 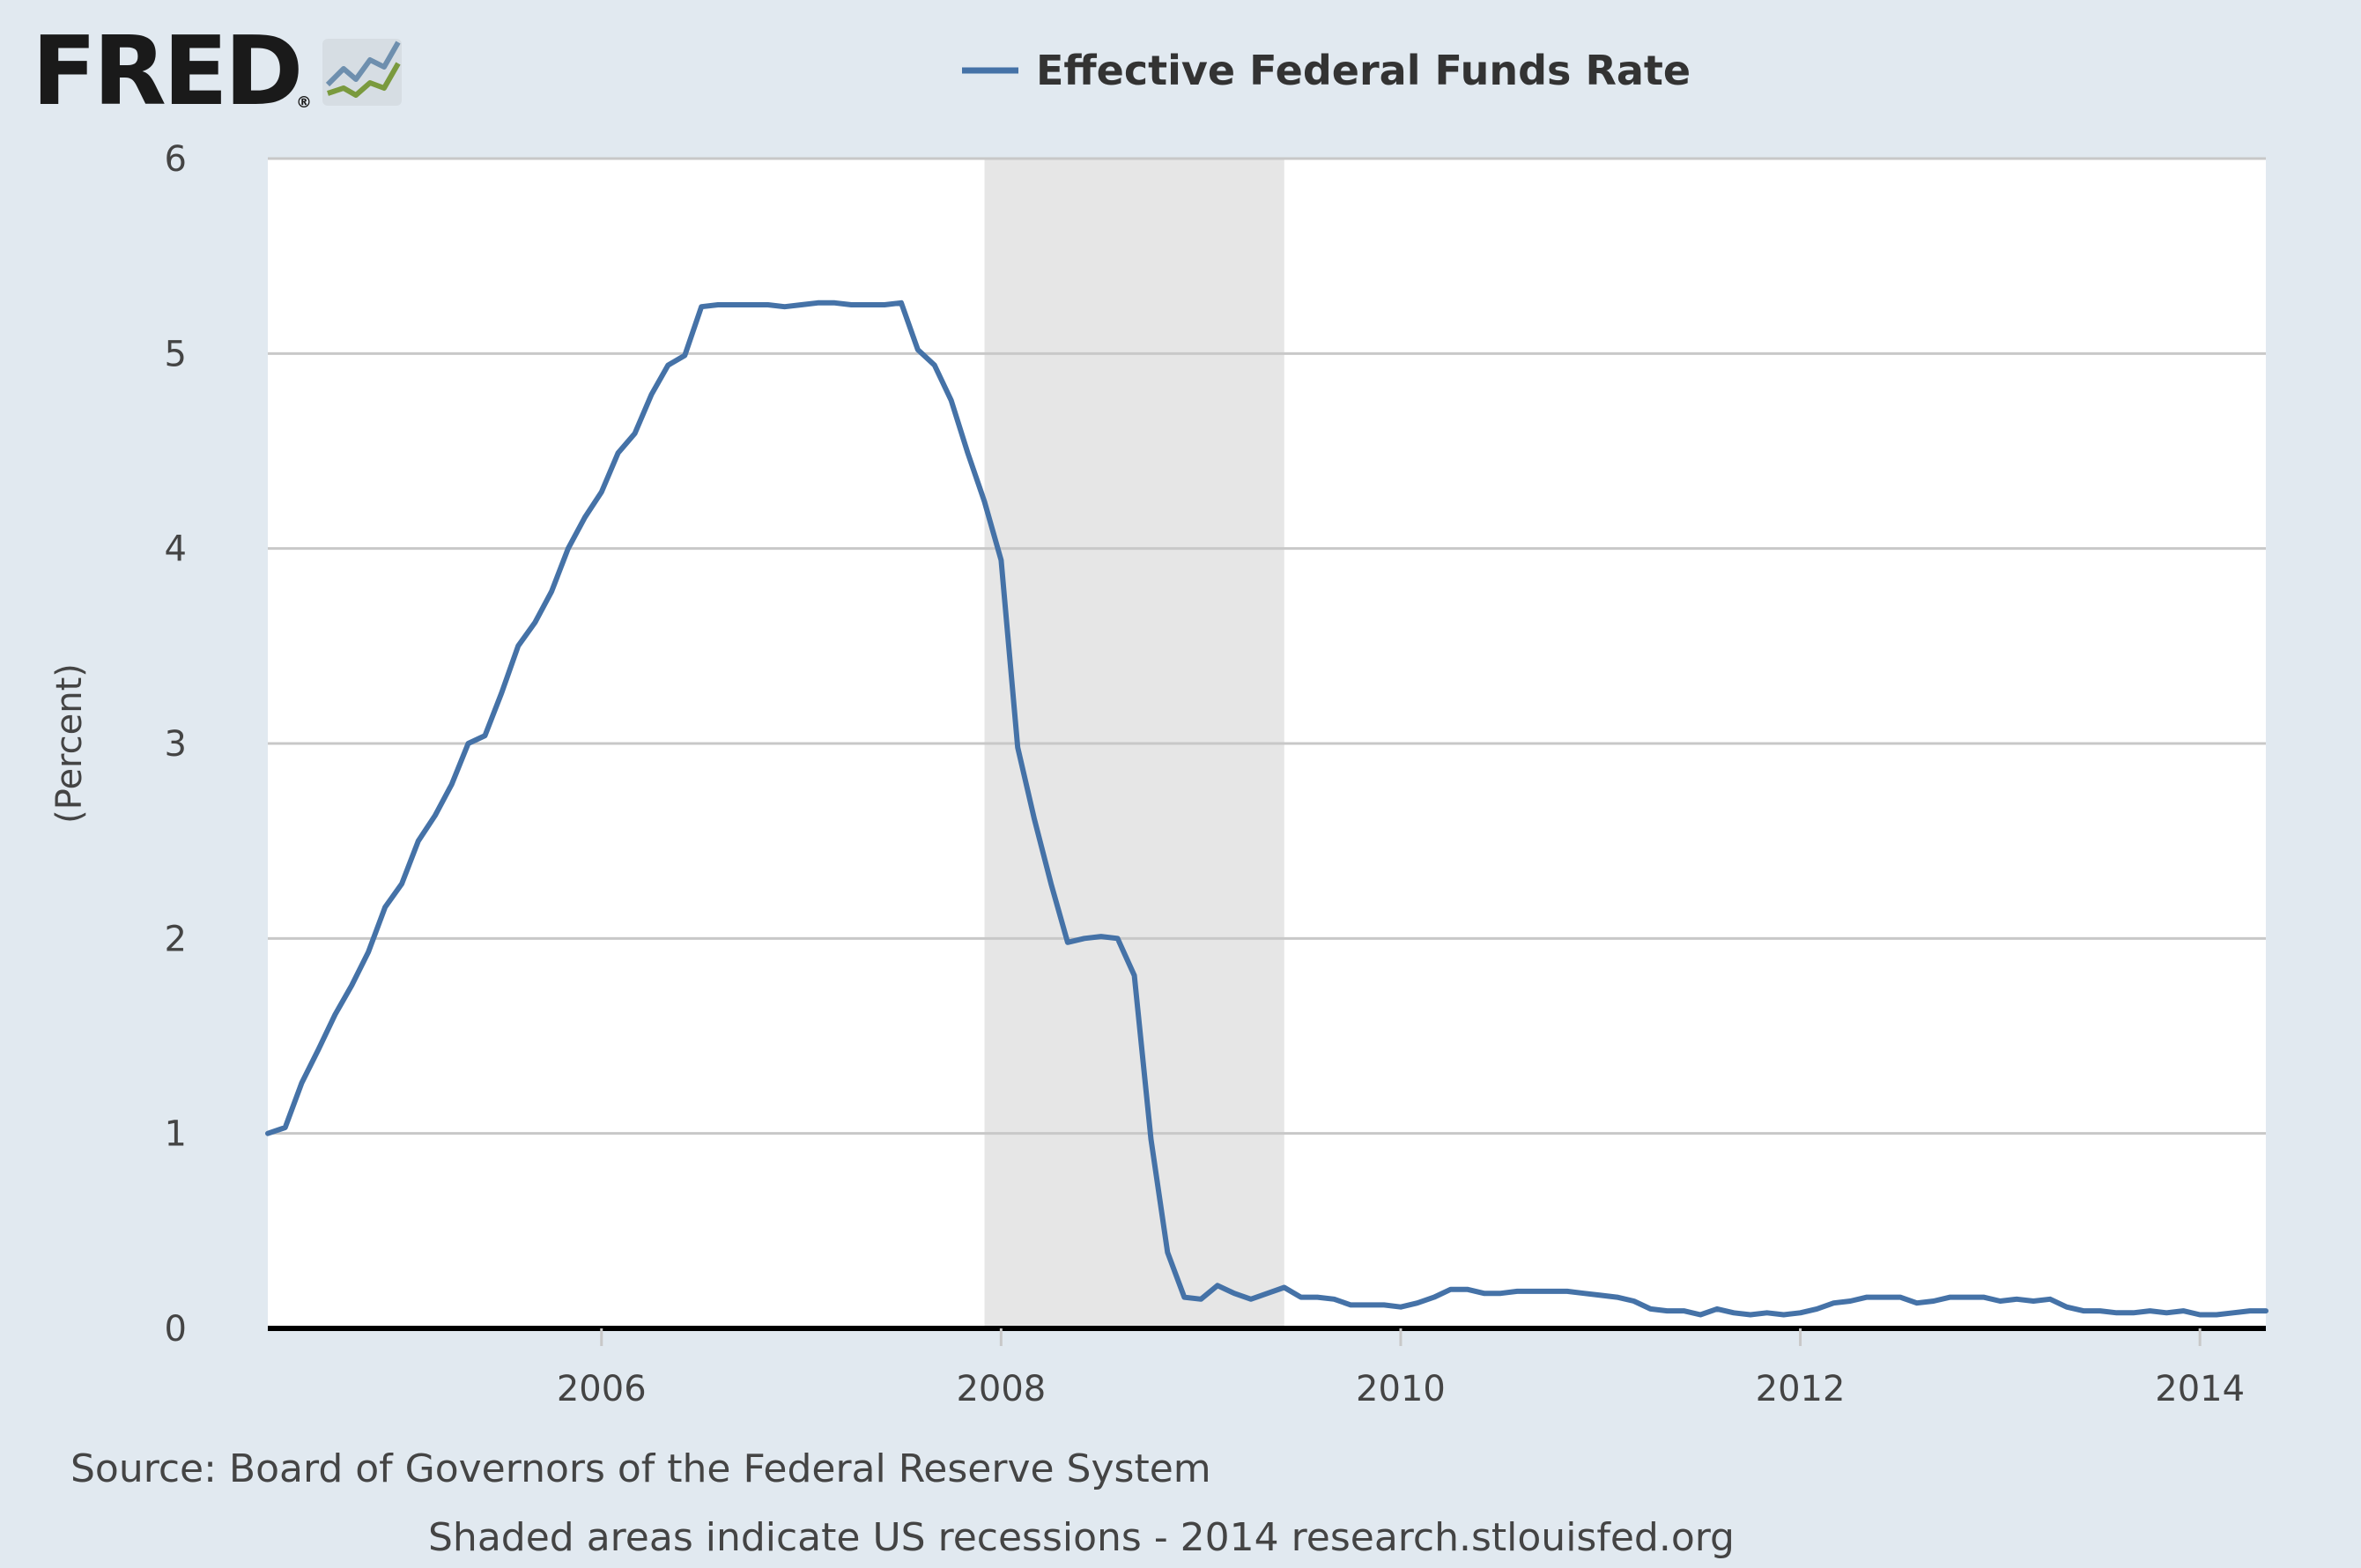 I want to click on fred-logo: FRED ®, so click(x=217, y=72).